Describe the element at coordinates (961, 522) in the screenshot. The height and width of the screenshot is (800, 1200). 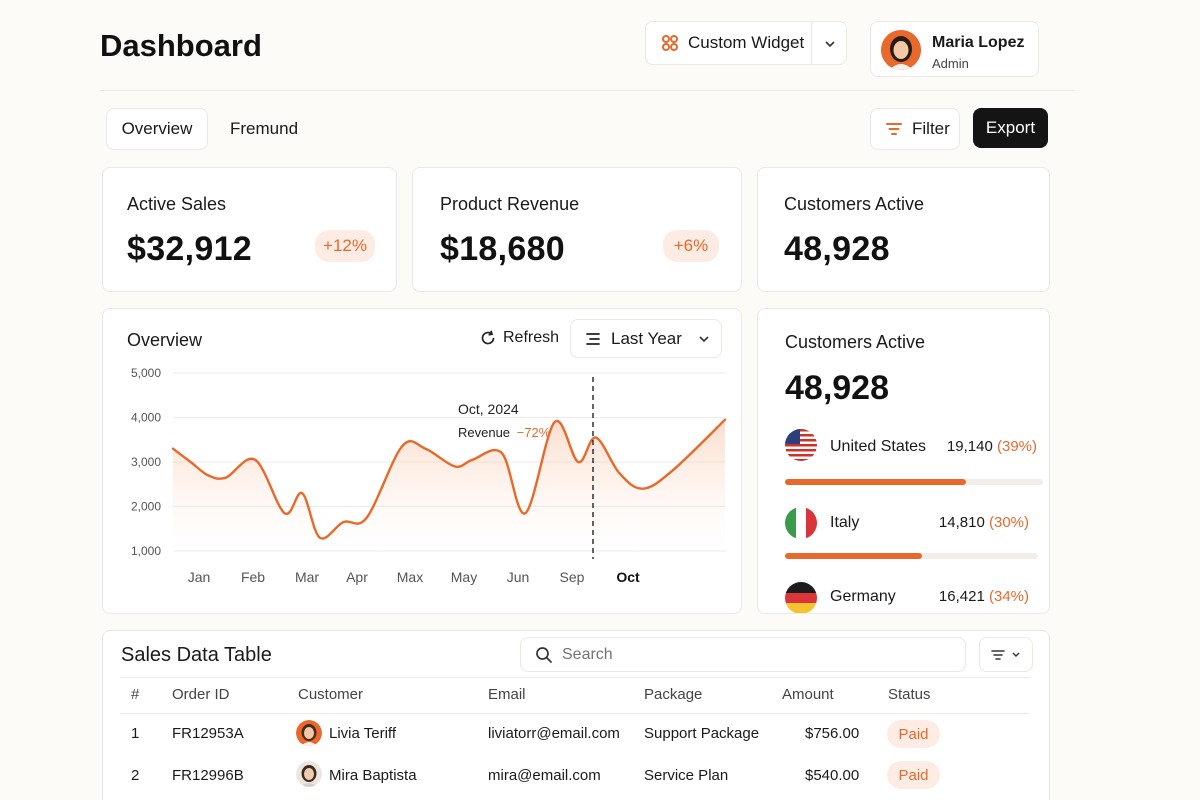
I see `country-count: 14,810` at that location.